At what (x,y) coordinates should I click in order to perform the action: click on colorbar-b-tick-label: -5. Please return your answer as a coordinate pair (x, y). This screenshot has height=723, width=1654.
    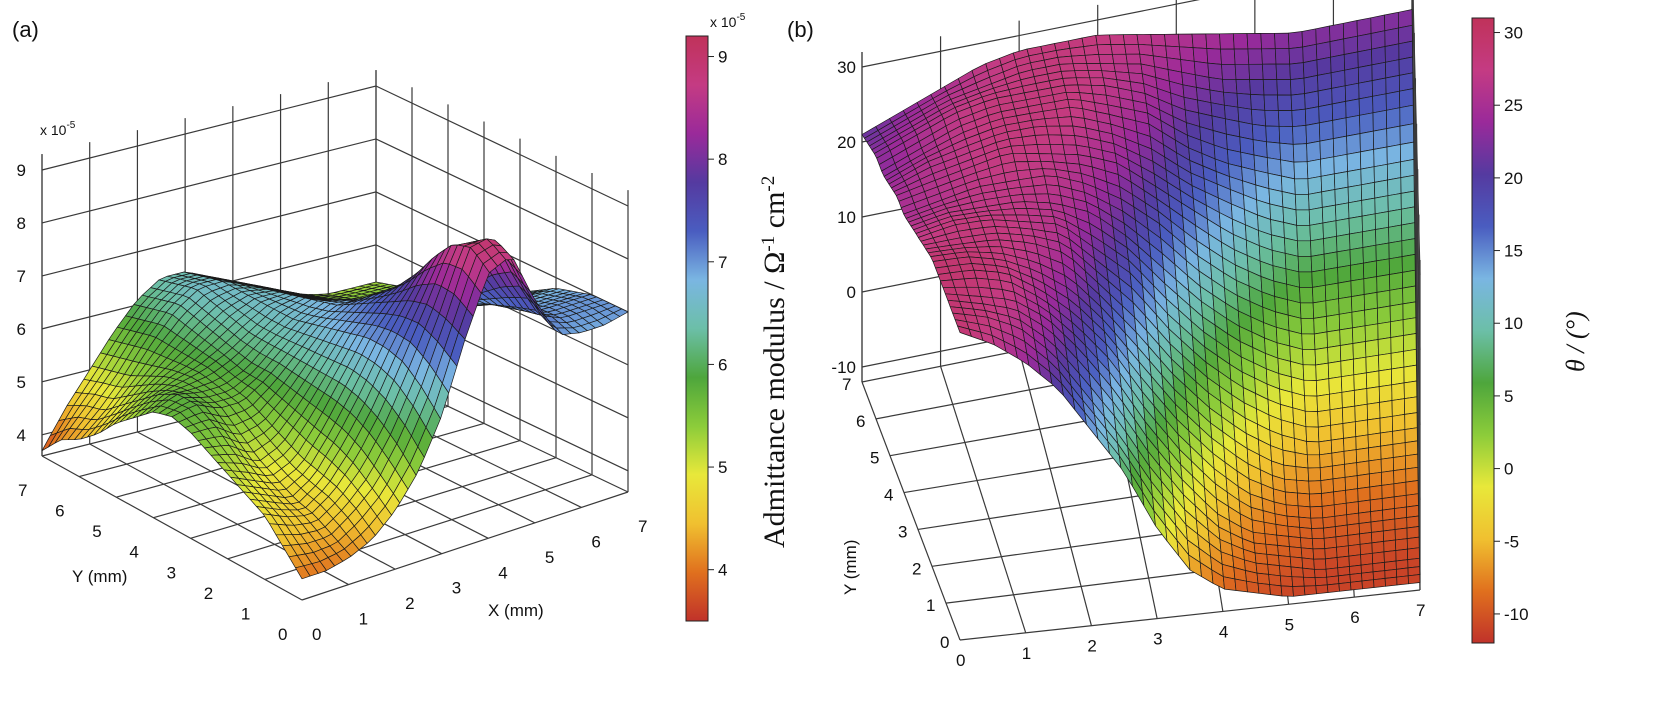
    Looking at the image, I should click on (1511, 541).